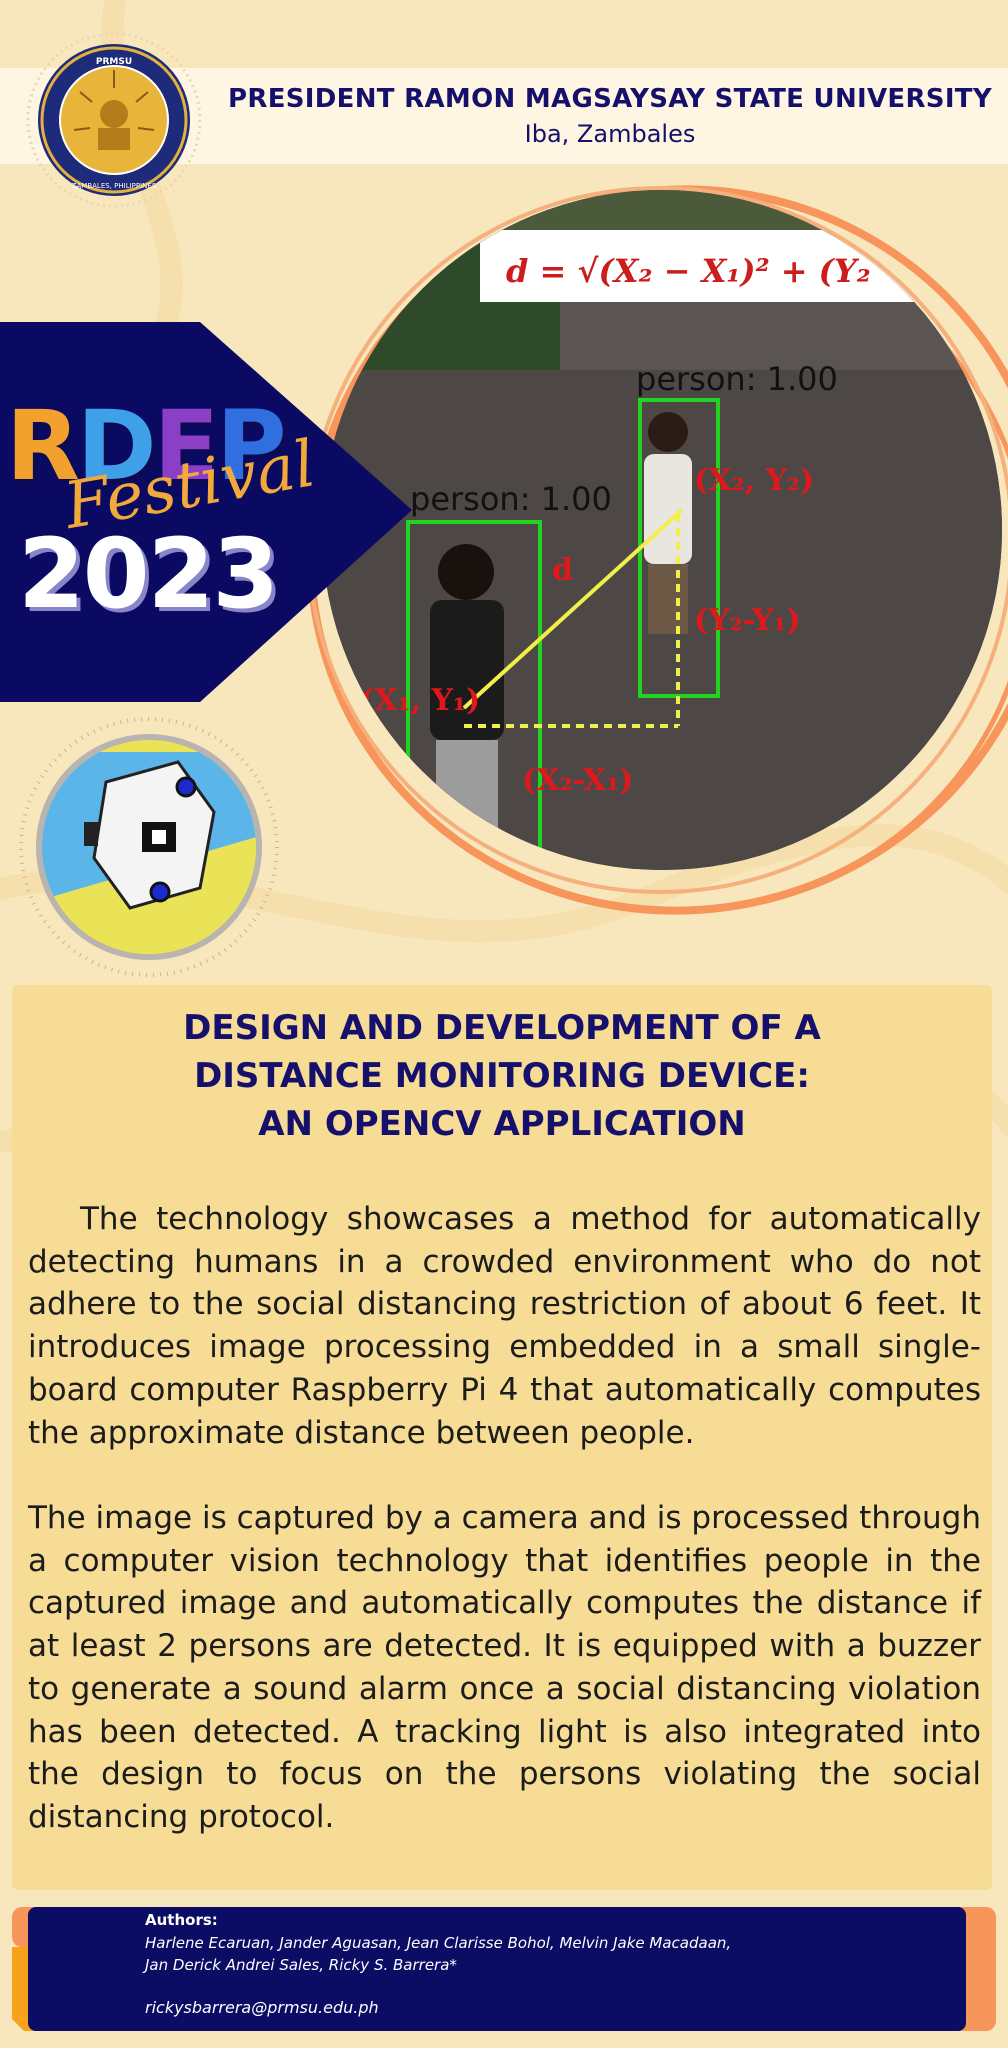 Image resolution: width=1008 pixels, height=2048 pixels. I want to click on rdep-logo: RDEP, so click(146, 446).